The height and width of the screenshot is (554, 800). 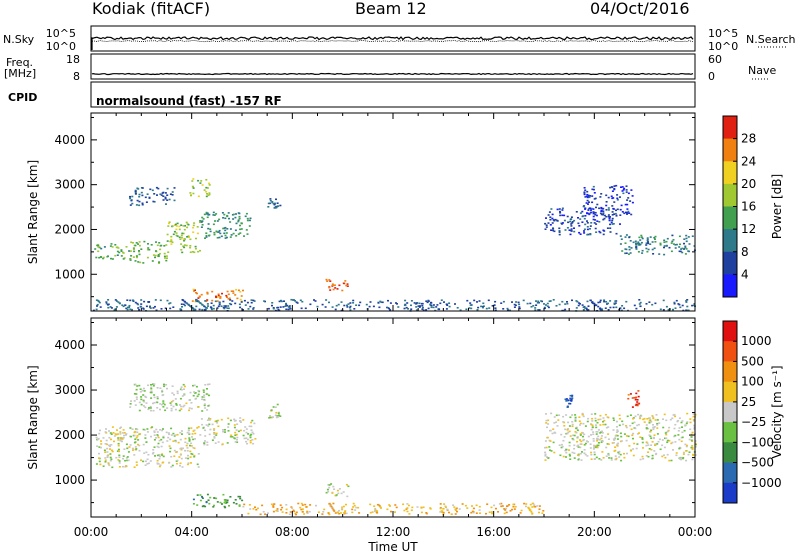 I want to click on y-tick-label: 1000, so click(x=69, y=274).